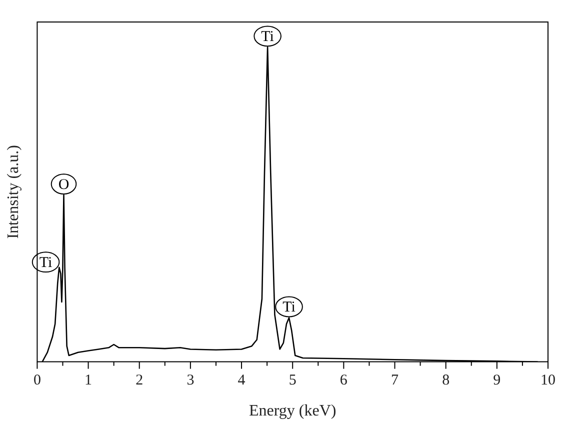  I want to click on annotation: O, so click(64, 184).